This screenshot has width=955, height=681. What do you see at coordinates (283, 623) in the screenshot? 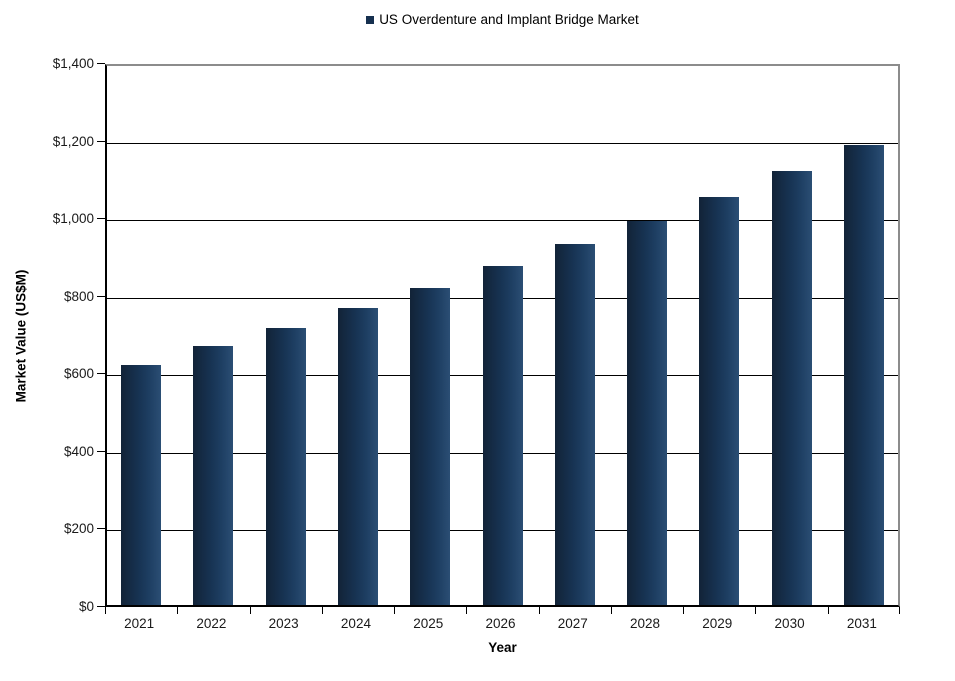
I see `x-tick-label-2023: 2023` at bounding box center [283, 623].